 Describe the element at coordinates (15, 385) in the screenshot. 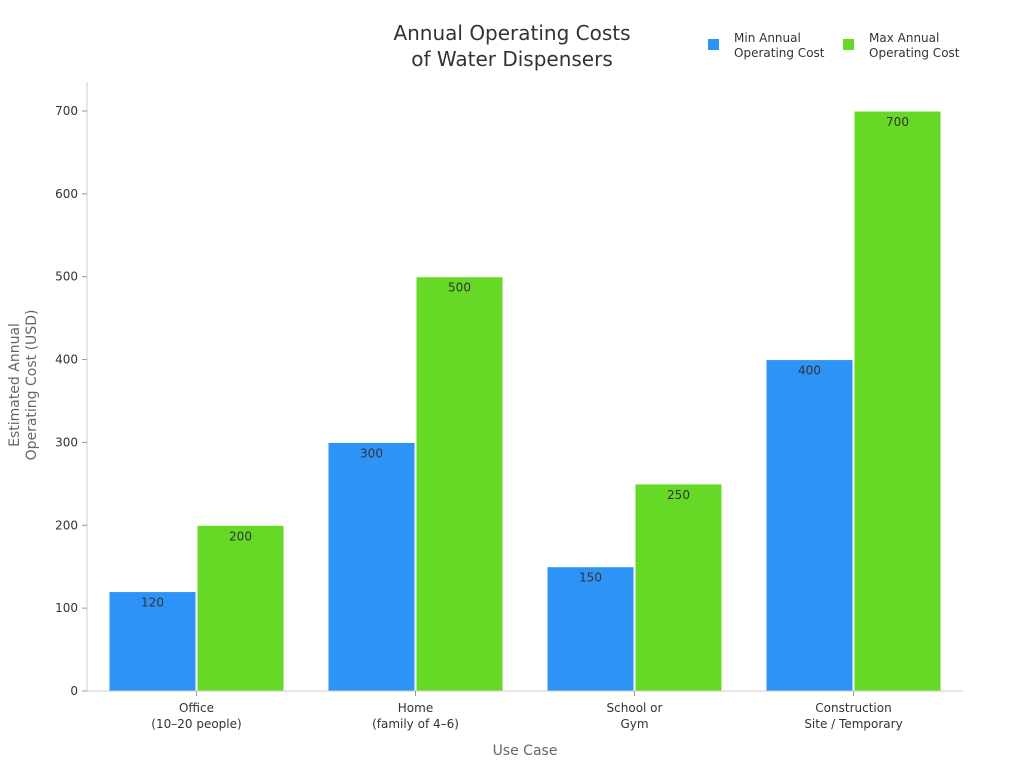

I see `y-axis-label-line-1: Estimated Annual` at that location.